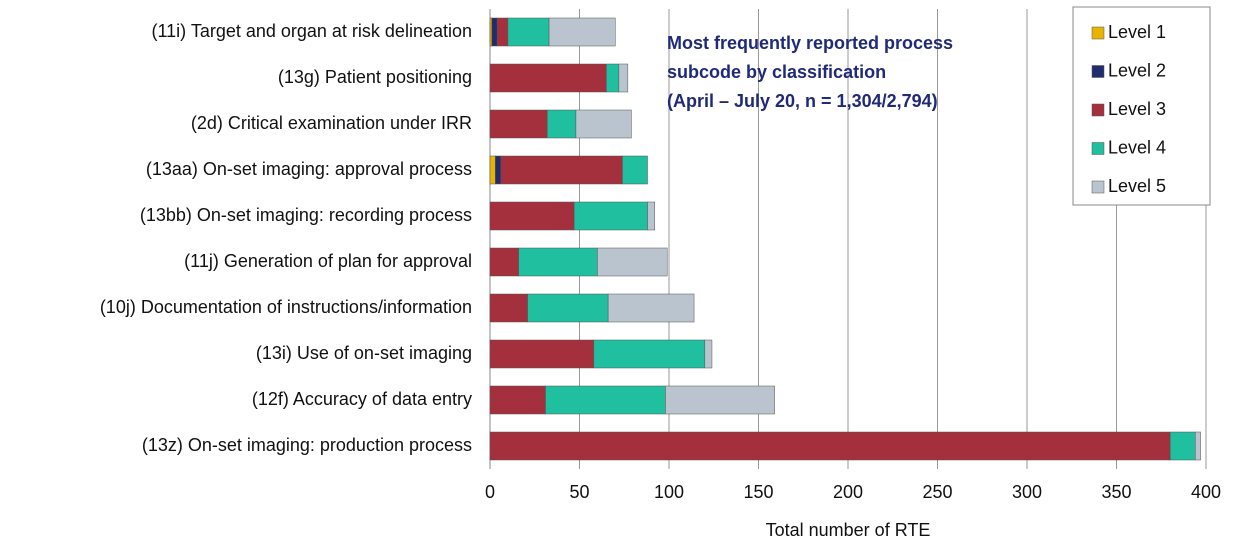  Describe the element at coordinates (848, 492) in the screenshot. I see `x-tick-label: 200` at that location.